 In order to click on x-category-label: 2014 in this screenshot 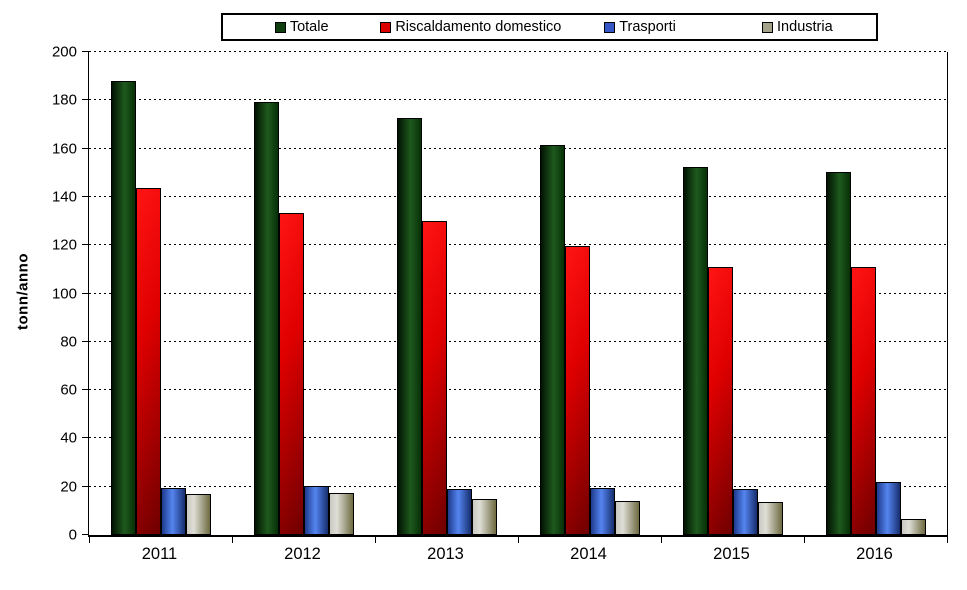, I will do `click(588, 554)`.